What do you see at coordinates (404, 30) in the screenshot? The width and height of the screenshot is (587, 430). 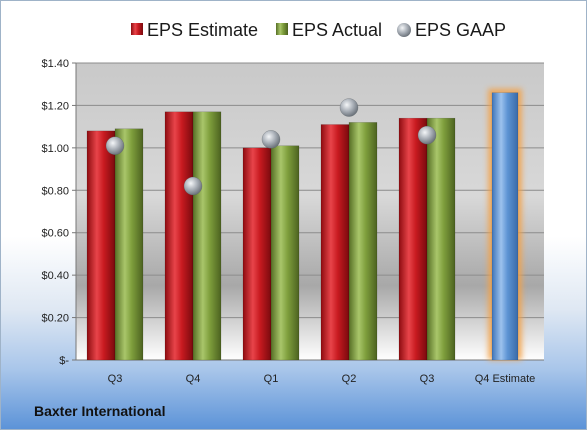 I see `legend-swatch-eps-gaap` at bounding box center [404, 30].